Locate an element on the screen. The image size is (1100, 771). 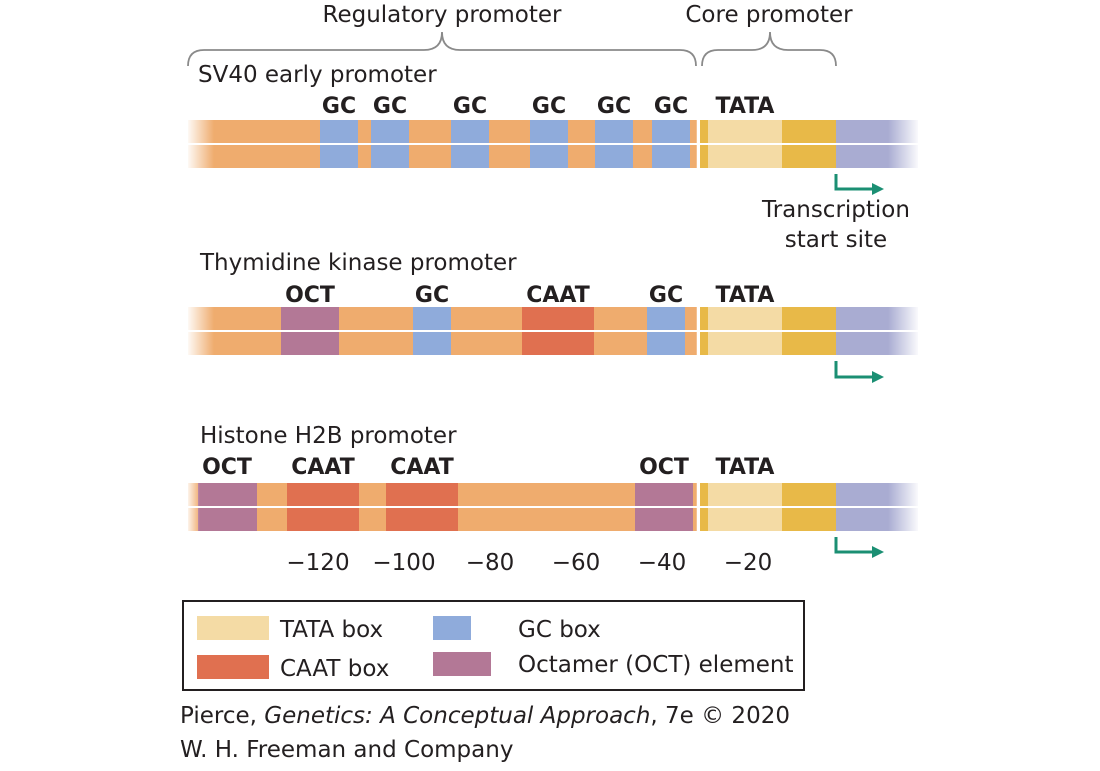
regulatory-promoter-label: Regulatory promoter is located at coordinates (442, 15).